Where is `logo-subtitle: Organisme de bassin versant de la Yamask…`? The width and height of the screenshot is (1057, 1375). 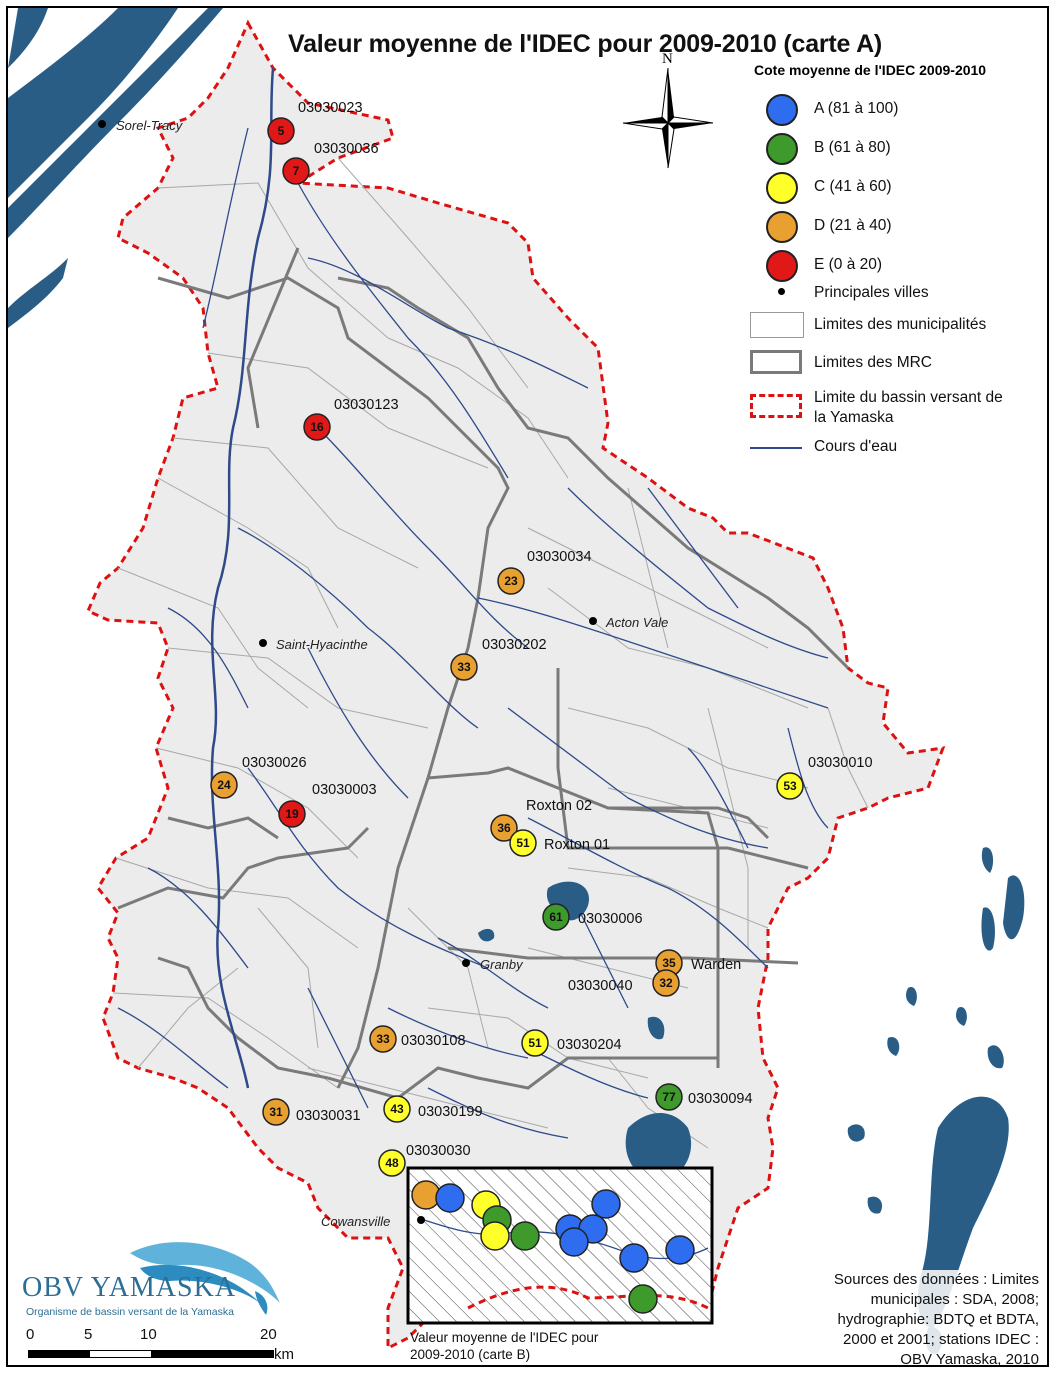 logo-subtitle: Organisme de bassin versant de la Yamask… is located at coordinates (130, 1312).